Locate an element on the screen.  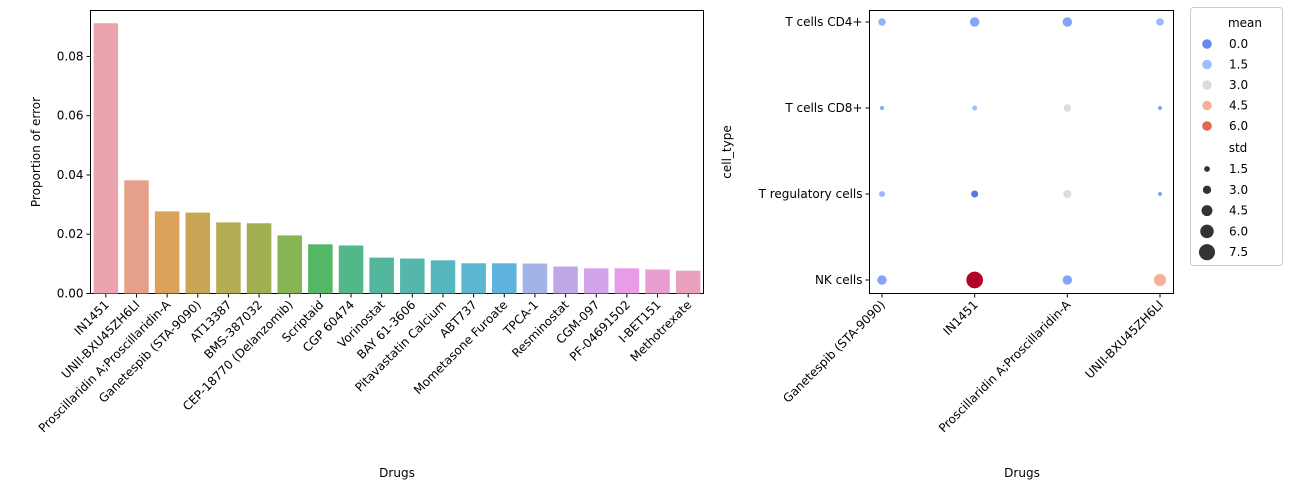
legend-hue-title: mean is located at coordinates (1245, 23).